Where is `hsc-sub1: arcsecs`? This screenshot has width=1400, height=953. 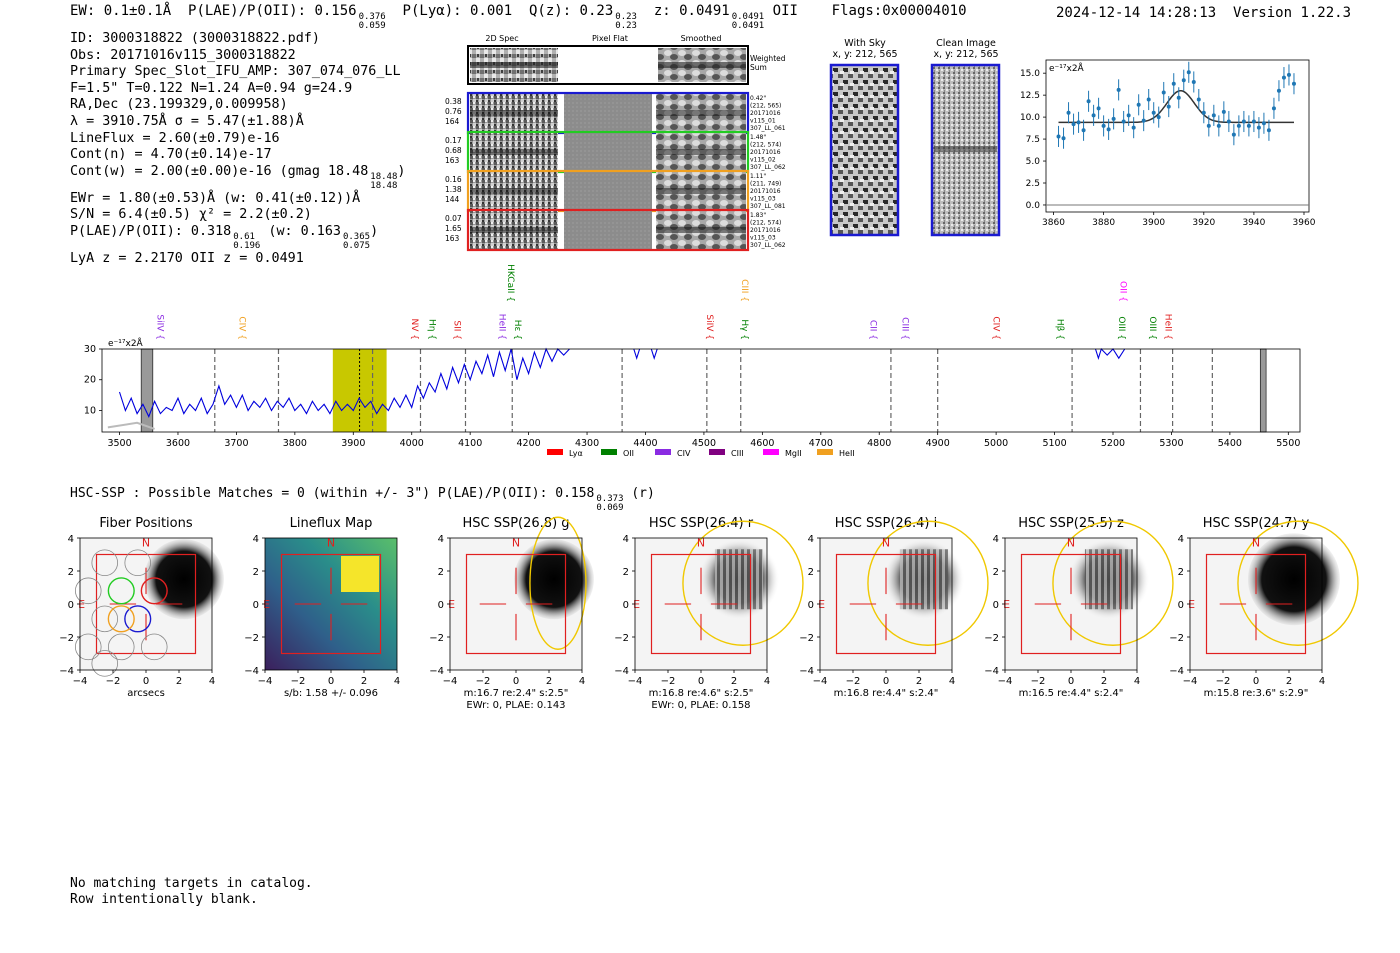
hsc-sub1: arcsecs is located at coordinates (146, 693).